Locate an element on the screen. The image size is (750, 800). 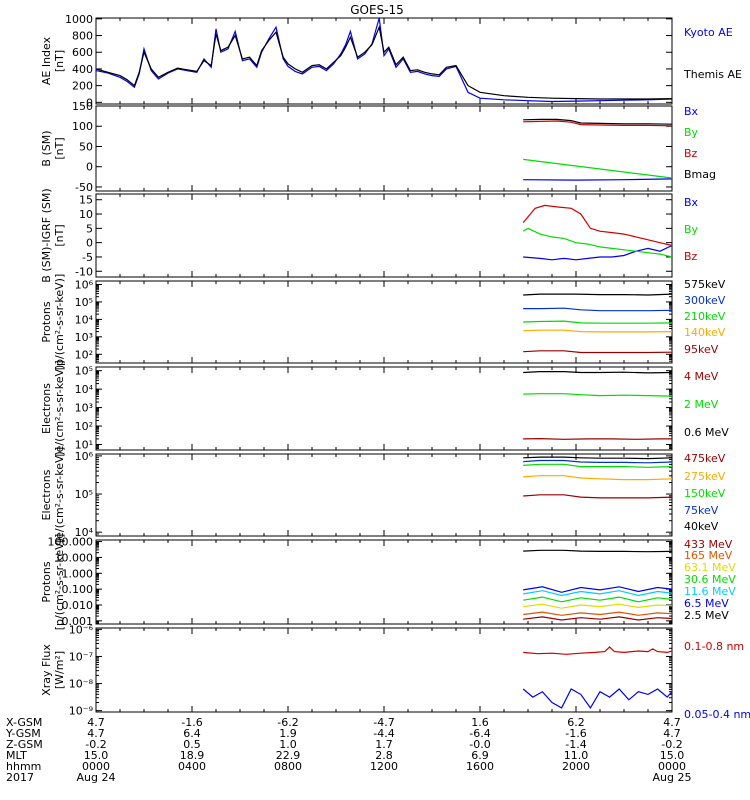
ephemeris-value: 2.8 is located at coordinates (384, 755).